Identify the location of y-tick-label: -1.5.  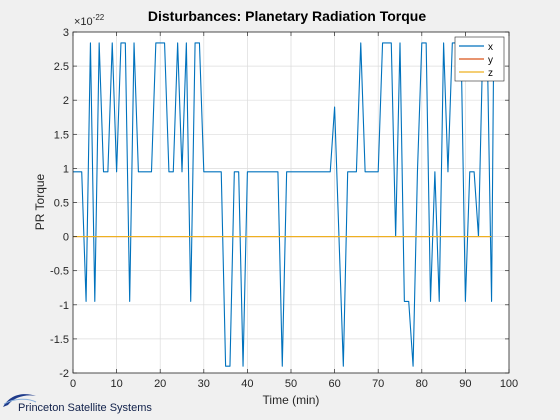
(59, 340).